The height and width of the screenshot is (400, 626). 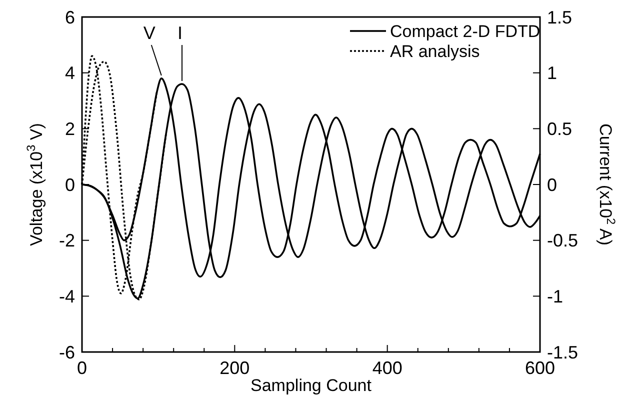 I want to click on y-tick-label: 0, so click(x=69, y=184).